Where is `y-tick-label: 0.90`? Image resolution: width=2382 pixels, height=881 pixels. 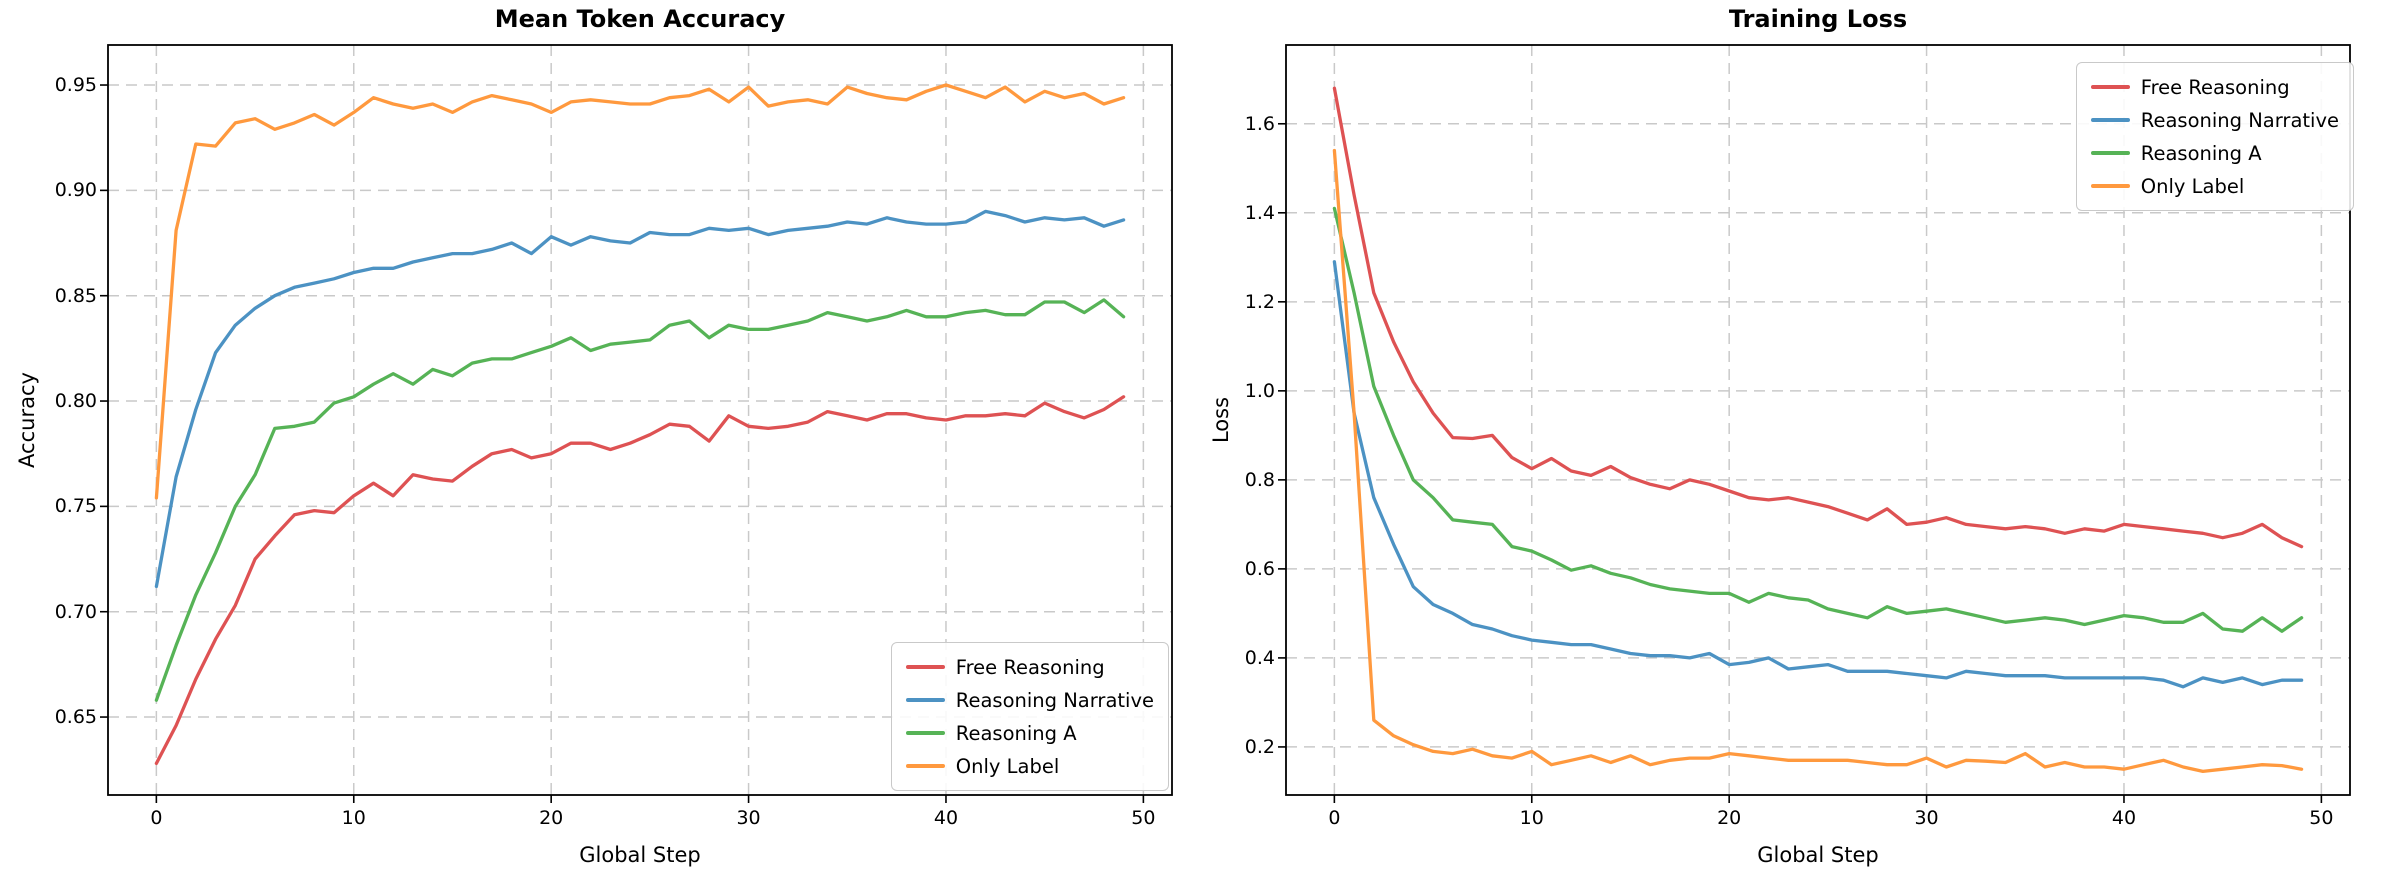 y-tick-label: 0.90 is located at coordinates (75, 190).